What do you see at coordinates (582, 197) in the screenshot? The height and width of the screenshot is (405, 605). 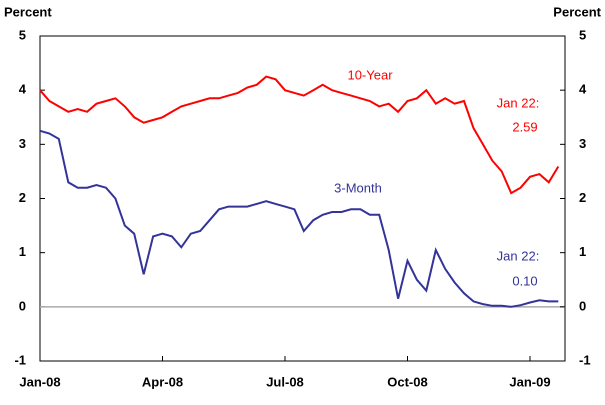 I see `y2-tick-label: 2` at bounding box center [582, 197].